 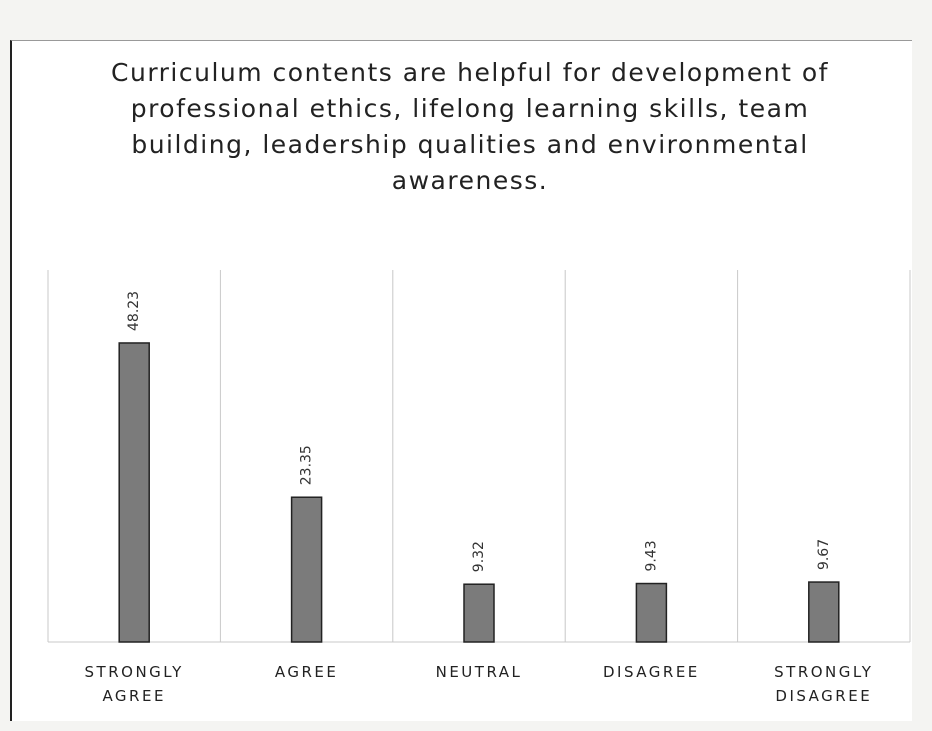 What do you see at coordinates (307, 465) in the screenshot?
I see `value-label: 23.35` at bounding box center [307, 465].